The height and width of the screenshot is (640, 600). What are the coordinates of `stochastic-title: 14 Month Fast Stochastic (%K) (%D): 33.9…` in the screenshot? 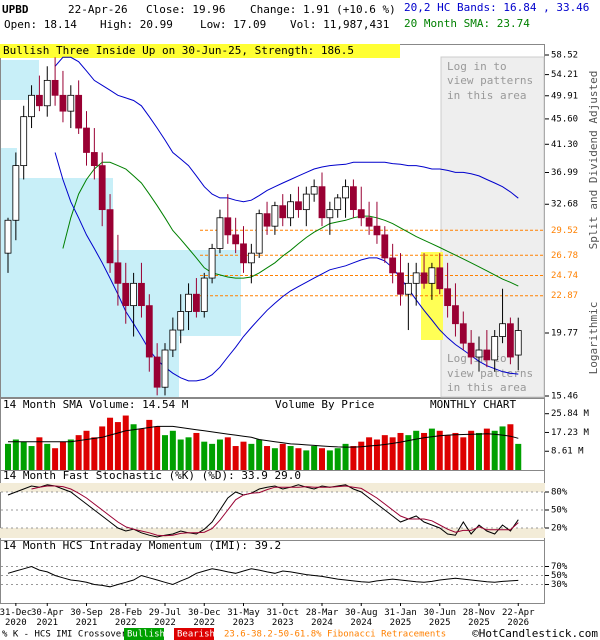 It's located at (152, 475).